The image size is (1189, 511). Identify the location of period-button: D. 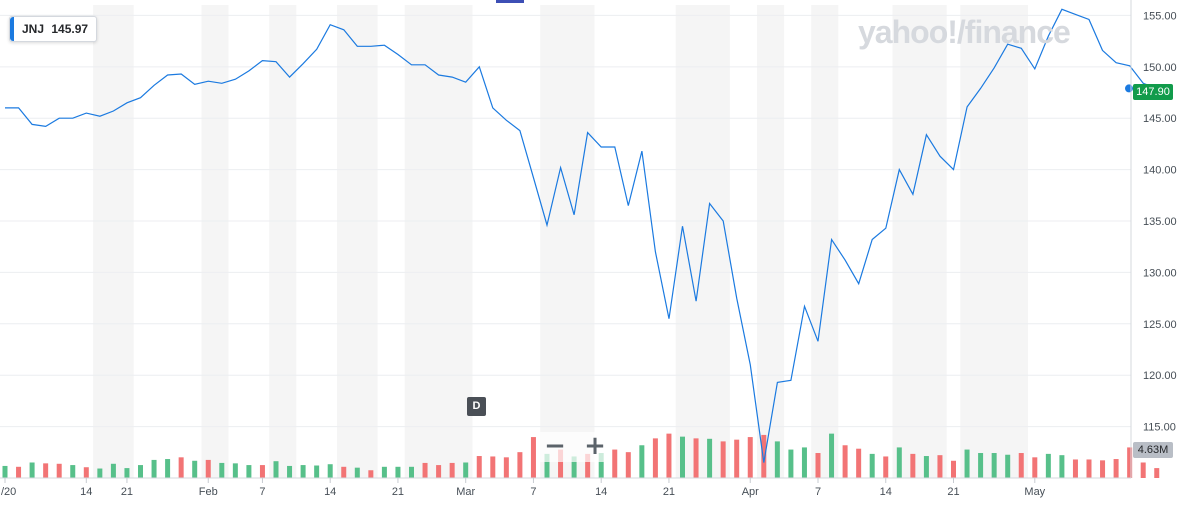
(476, 406).